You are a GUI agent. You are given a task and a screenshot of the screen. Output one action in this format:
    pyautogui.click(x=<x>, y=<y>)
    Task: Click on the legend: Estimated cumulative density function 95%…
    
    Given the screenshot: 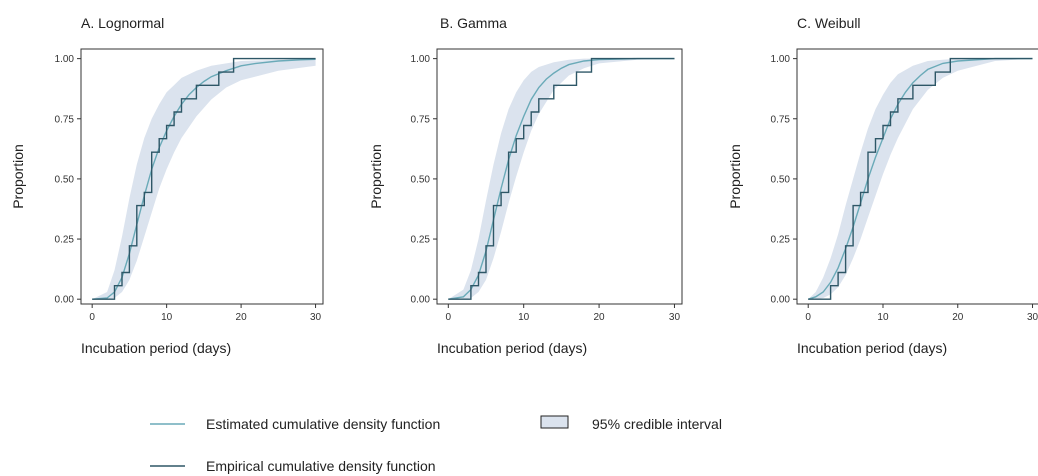 What is the action you would take?
    pyautogui.click(x=436, y=444)
    